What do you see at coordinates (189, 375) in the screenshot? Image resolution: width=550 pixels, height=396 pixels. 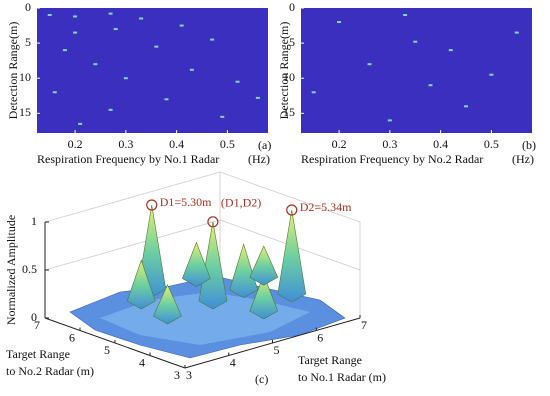 I see `x-tick-label: 3` at bounding box center [189, 375].